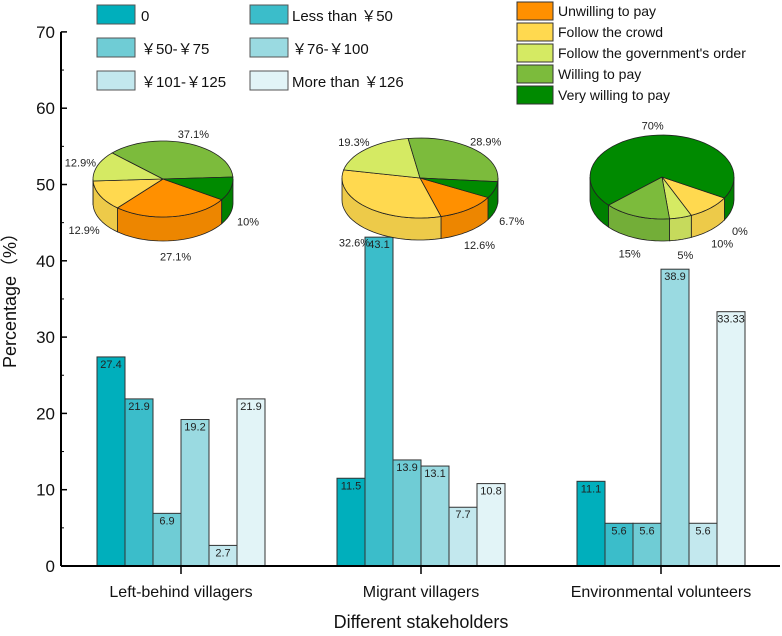 The image size is (782, 636). I want to click on pie-legend-label: Follow the government's order, so click(652, 53).